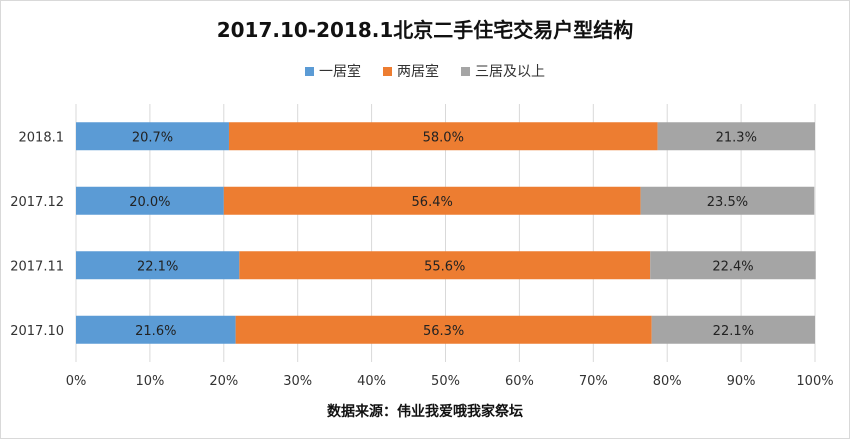 The image size is (850, 439). Describe the element at coordinates (519, 381) in the screenshot. I see `x-tick-label: 60%` at that location.